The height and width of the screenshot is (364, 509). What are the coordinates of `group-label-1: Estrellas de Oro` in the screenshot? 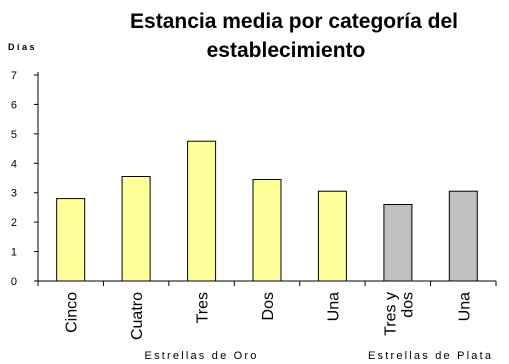 It's located at (202, 356).